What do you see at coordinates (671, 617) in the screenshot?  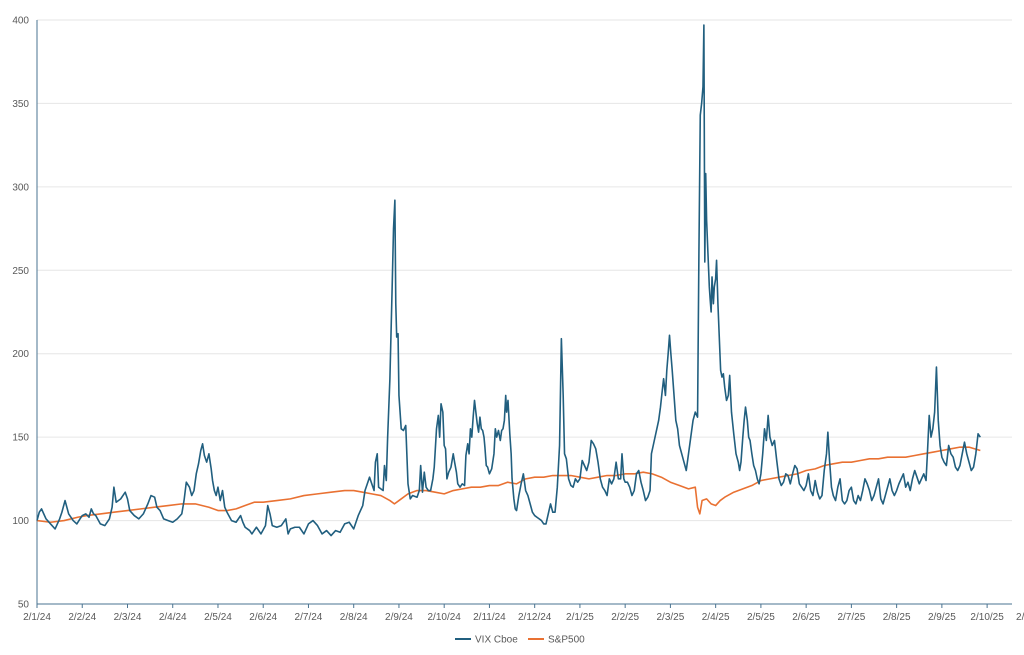 I see `x-tick-label: 2/3/25` at bounding box center [671, 617].